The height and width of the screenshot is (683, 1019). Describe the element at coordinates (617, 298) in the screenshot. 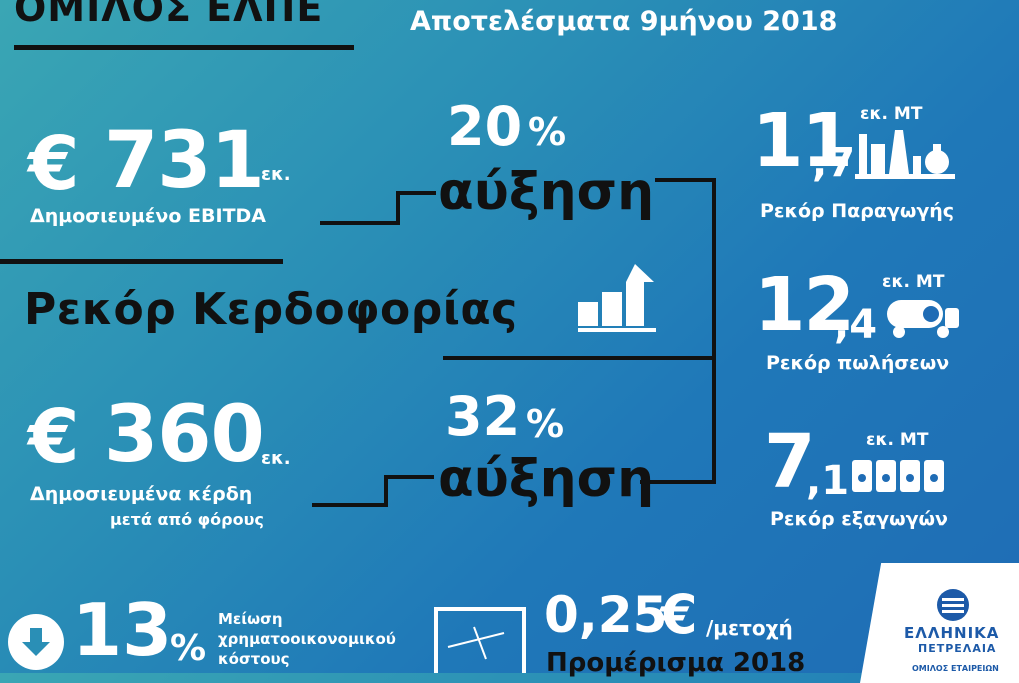

I see `growth-chart-icon` at that location.